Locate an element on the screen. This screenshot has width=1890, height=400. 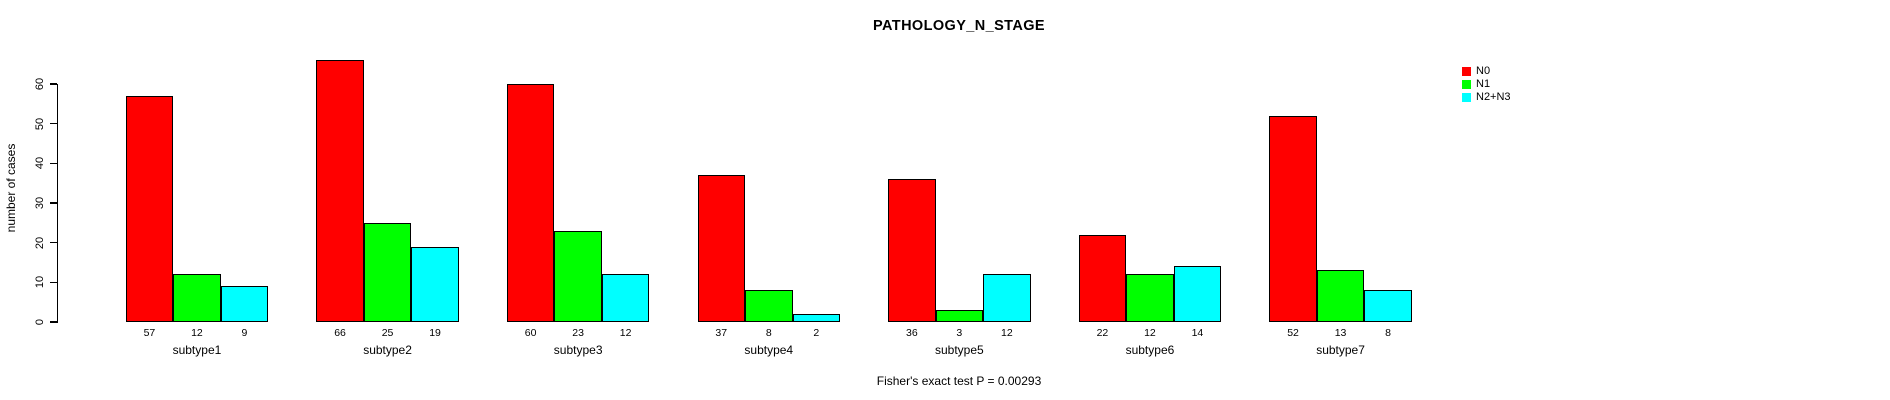
bar-value-label: 23 is located at coordinates (578, 333).